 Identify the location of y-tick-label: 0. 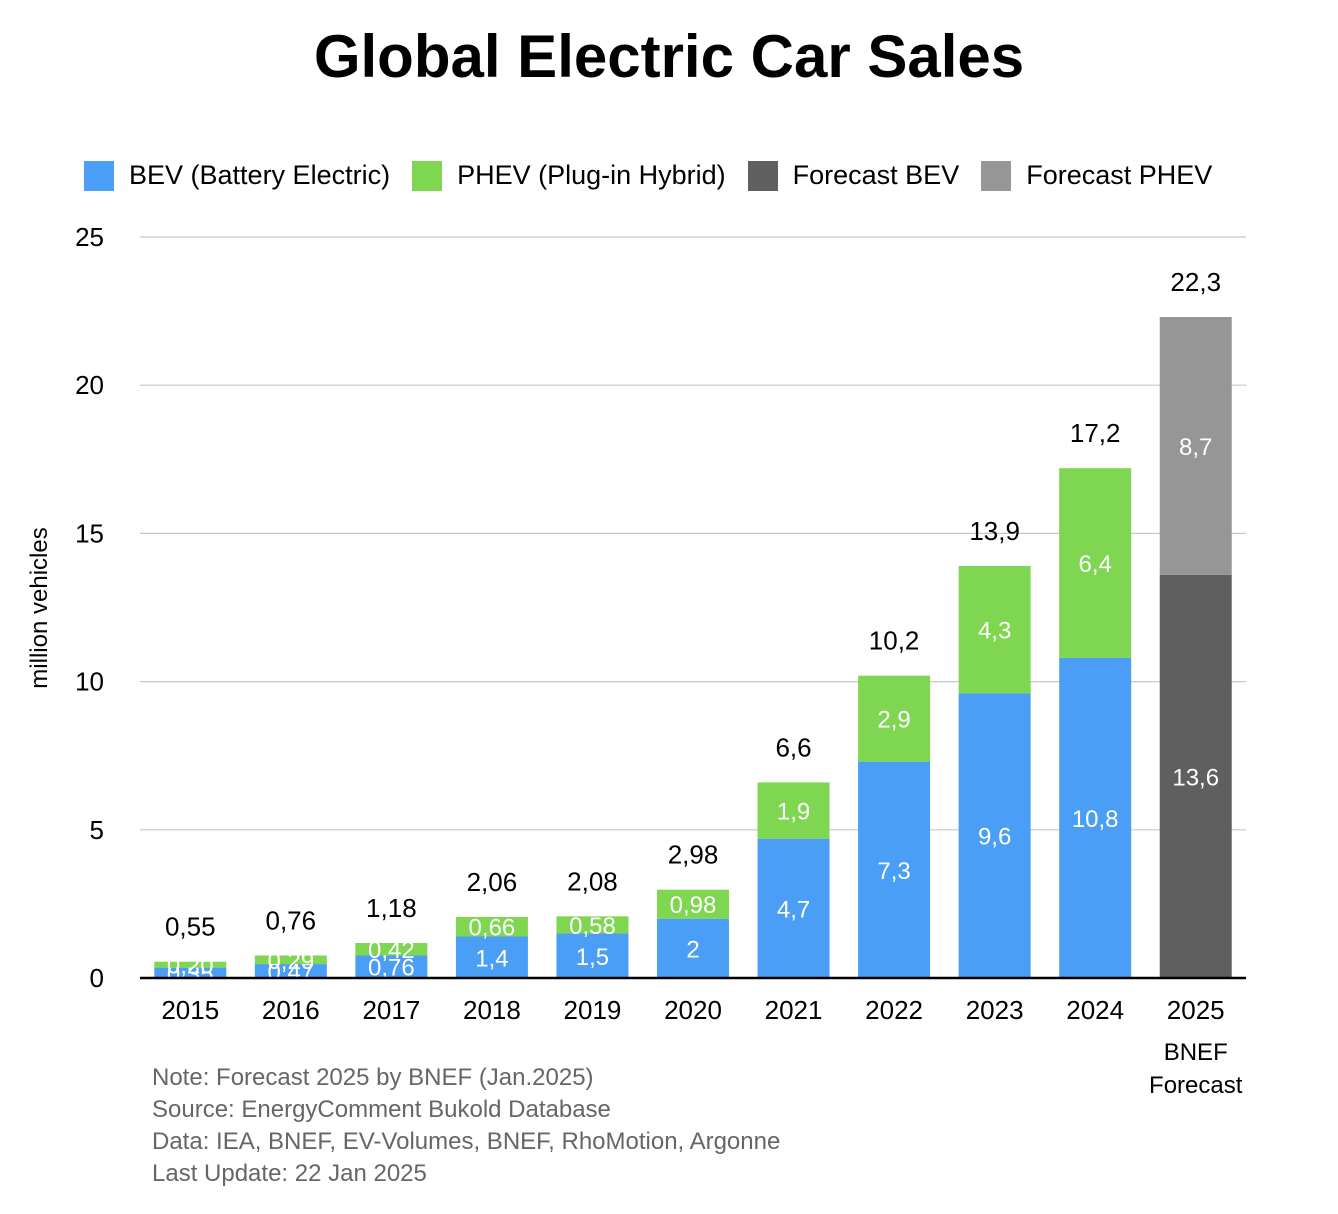
(97, 978).